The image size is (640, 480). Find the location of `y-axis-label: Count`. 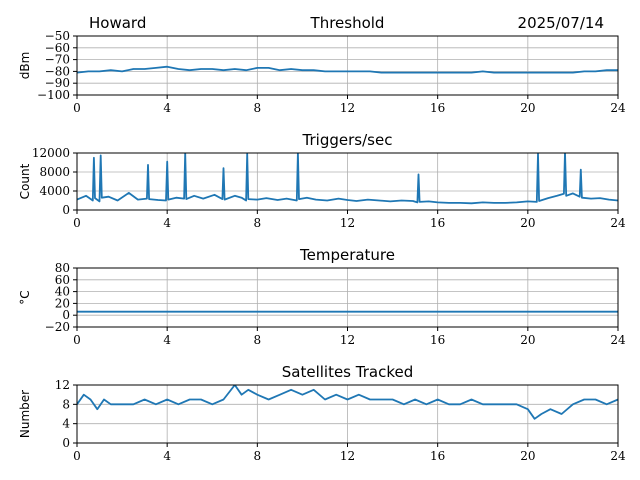

y-axis-label: Count is located at coordinates (25, 181).